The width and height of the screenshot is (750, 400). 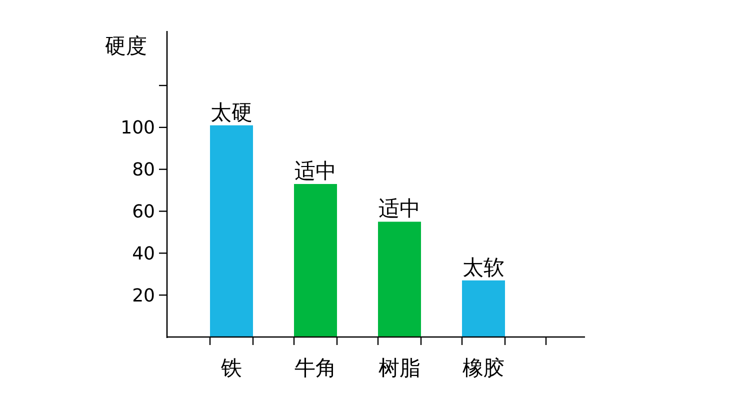 I want to click on y-tick-label: 60, so click(x=143, y=212).